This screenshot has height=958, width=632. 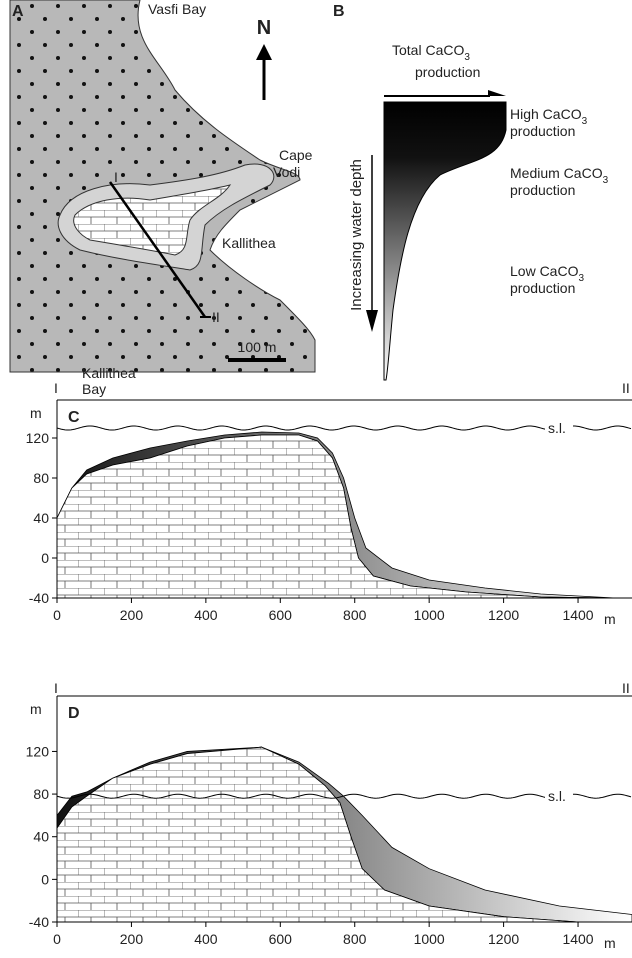 I want to click on north-label: N, so click(x=264, y=28).